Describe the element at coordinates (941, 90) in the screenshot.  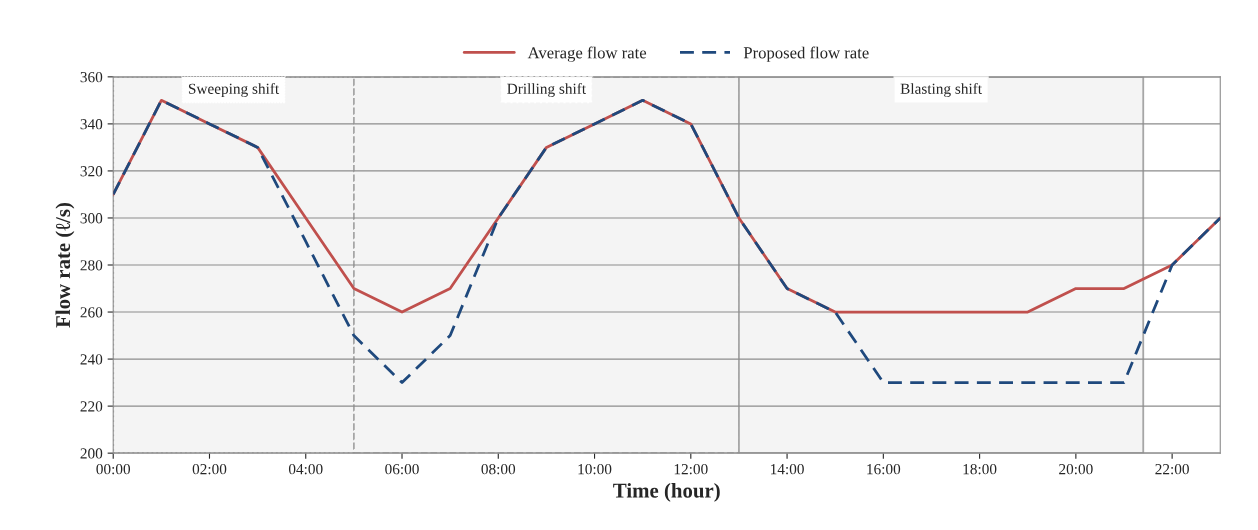
I see `band-label: Blasting shift` at that location.